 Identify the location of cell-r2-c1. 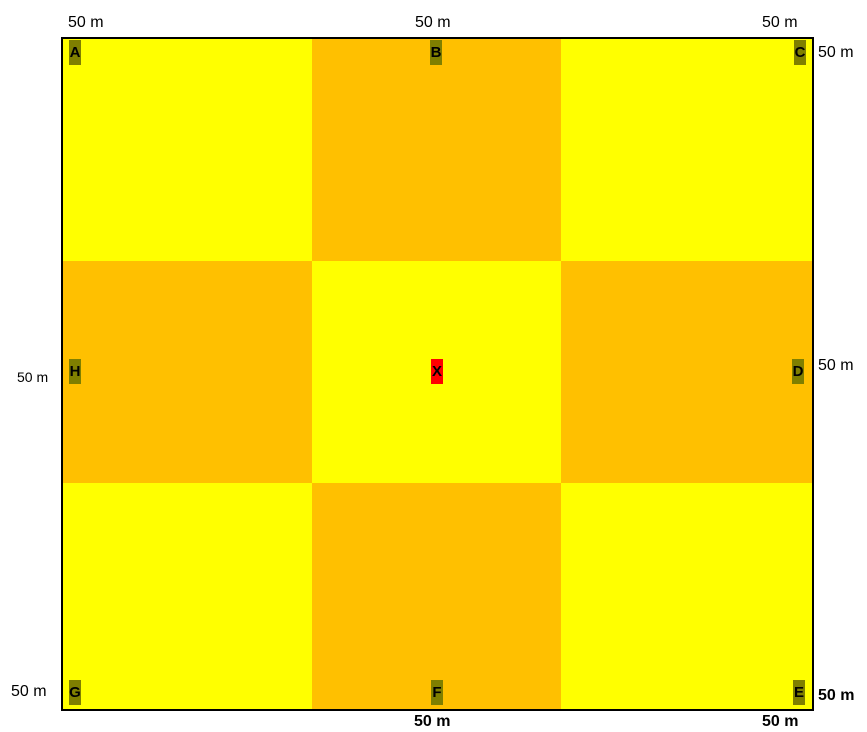
(187, 372).